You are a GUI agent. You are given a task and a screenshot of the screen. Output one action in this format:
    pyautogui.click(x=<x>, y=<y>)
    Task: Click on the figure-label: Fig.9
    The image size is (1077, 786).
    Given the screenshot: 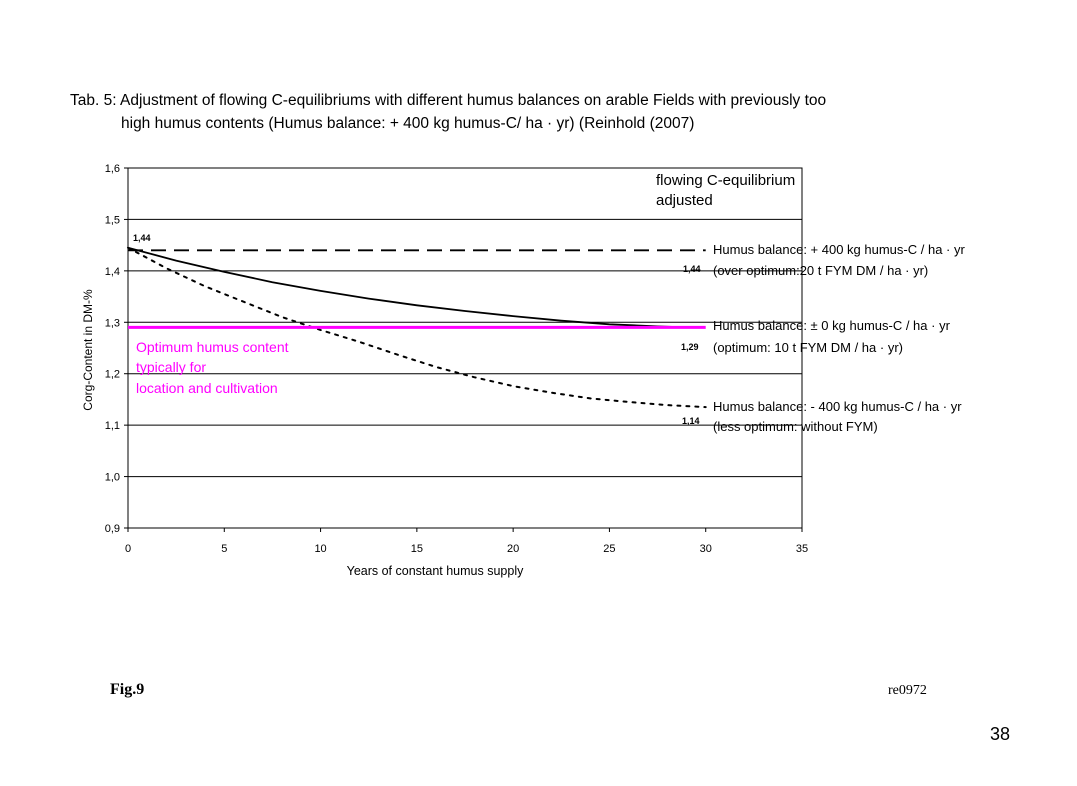 What is the action you would take?
    pyautogui.click(x=127, y=689)
    